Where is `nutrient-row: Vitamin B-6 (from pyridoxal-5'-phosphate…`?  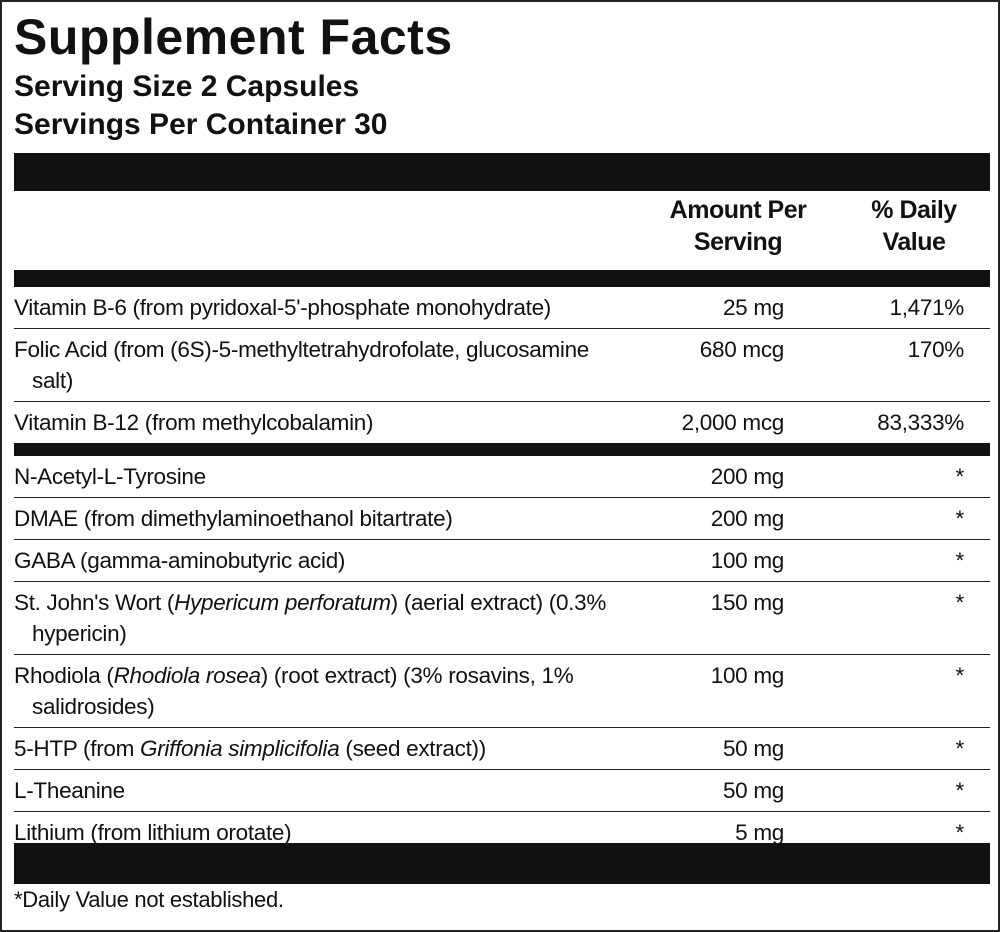 nutrient-row: Vitamin B-6 (from pyridoxal-5'-phosphate… is located at coordinates (502, 308).